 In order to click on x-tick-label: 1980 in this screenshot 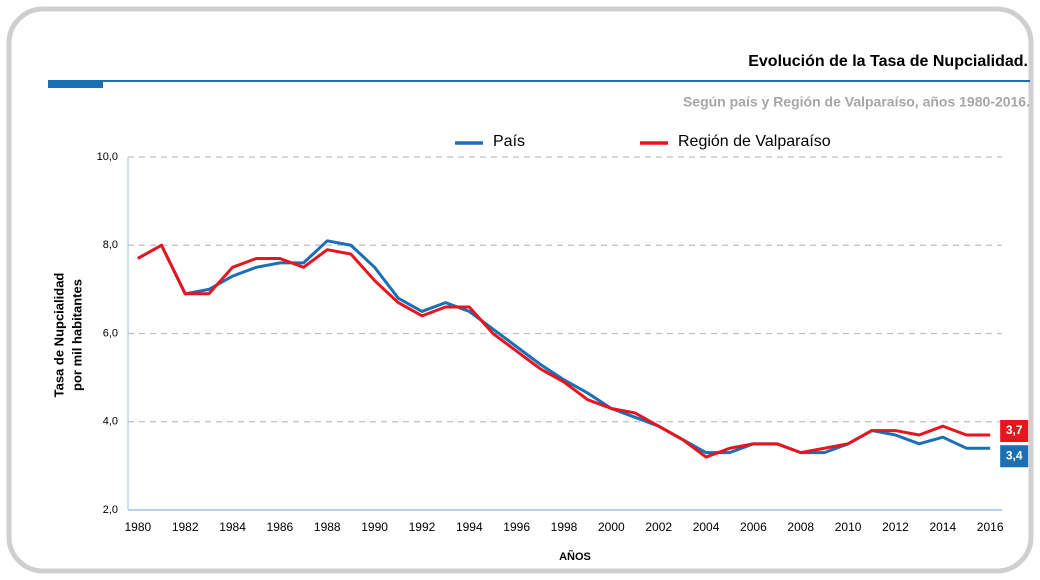, I will do `click(137, 527)`.